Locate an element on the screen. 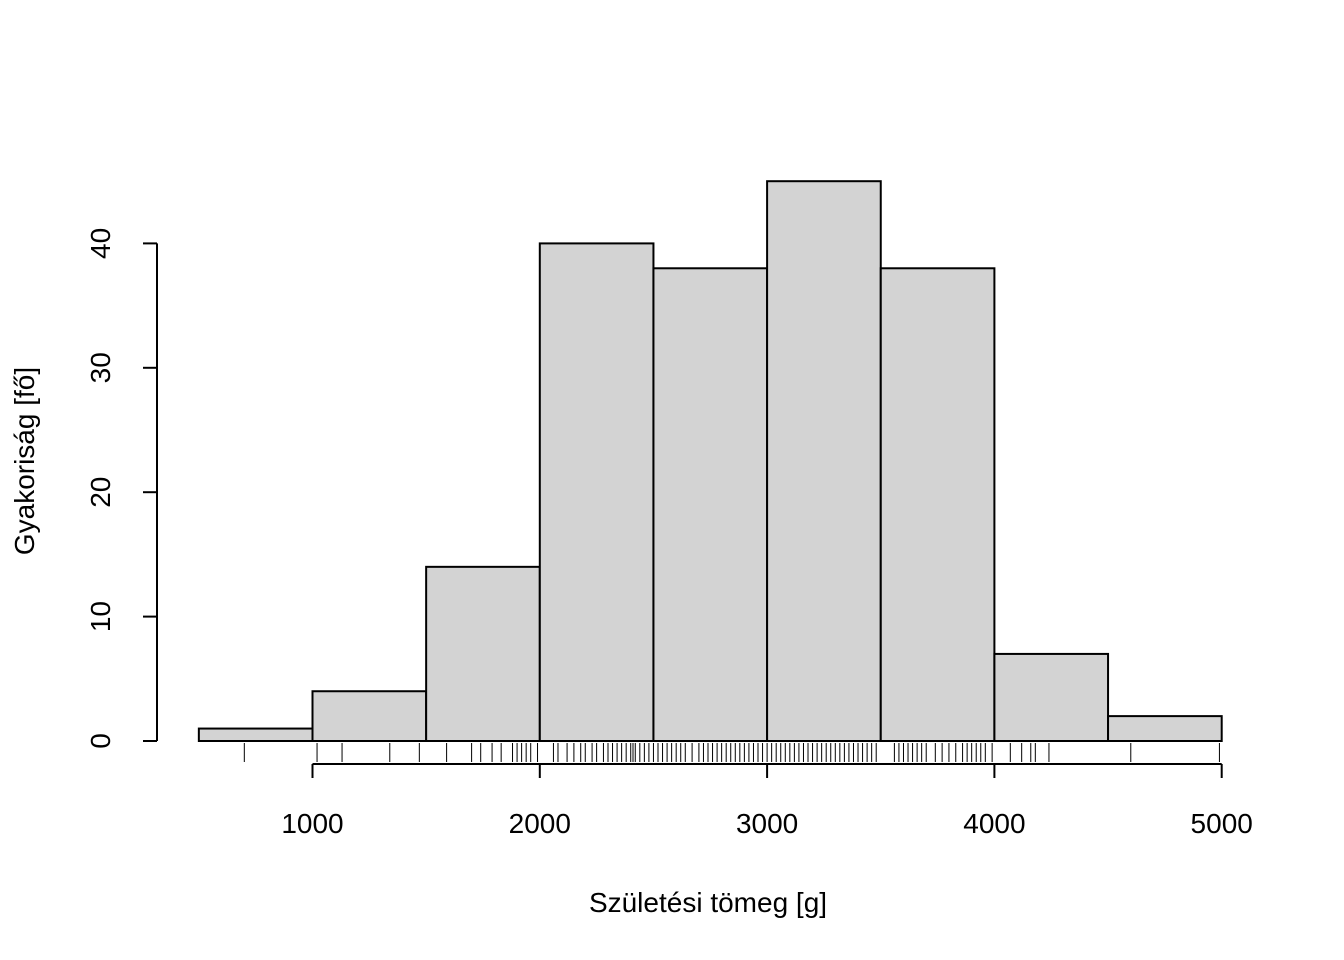 This screenshot has width=1344, height=960. y-tick-label-3: 30 is located at coordinates (100, 367).